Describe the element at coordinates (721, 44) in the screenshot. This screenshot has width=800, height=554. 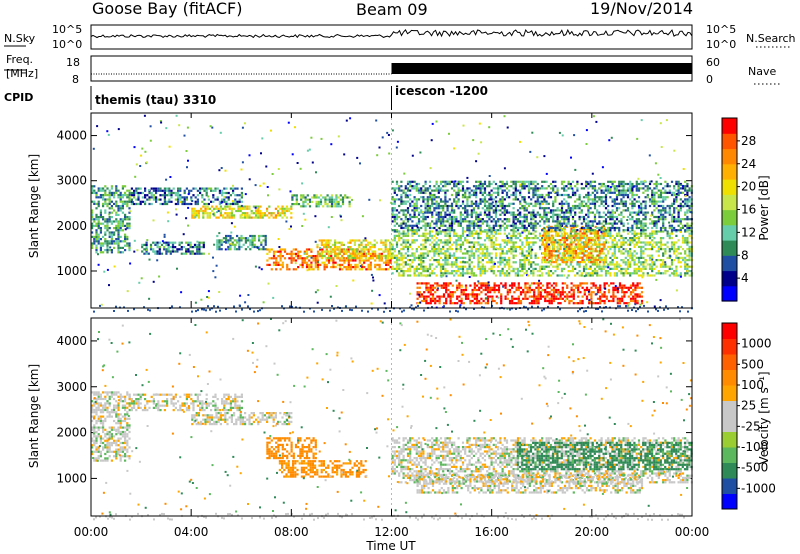
I see `noise-right-tick-bottom: 10^0` at that location.